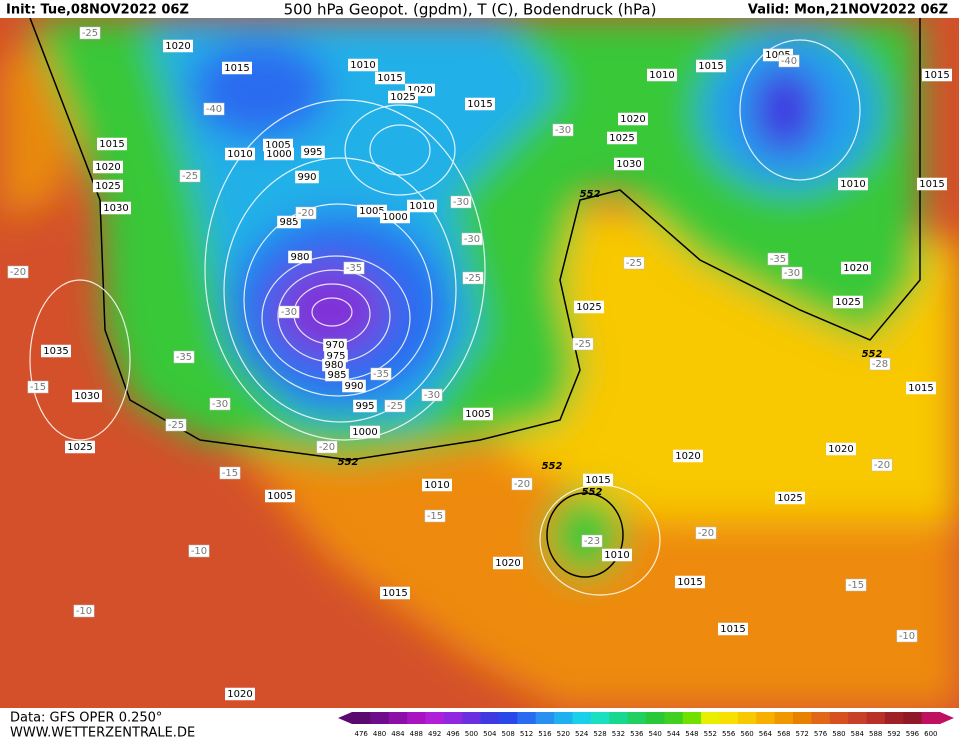 The image size is (959, 741). What do you see at coordinates (947, 718) in the screenshot?
I see `colorbar-arrow-right` at bounding box center [947, 718].